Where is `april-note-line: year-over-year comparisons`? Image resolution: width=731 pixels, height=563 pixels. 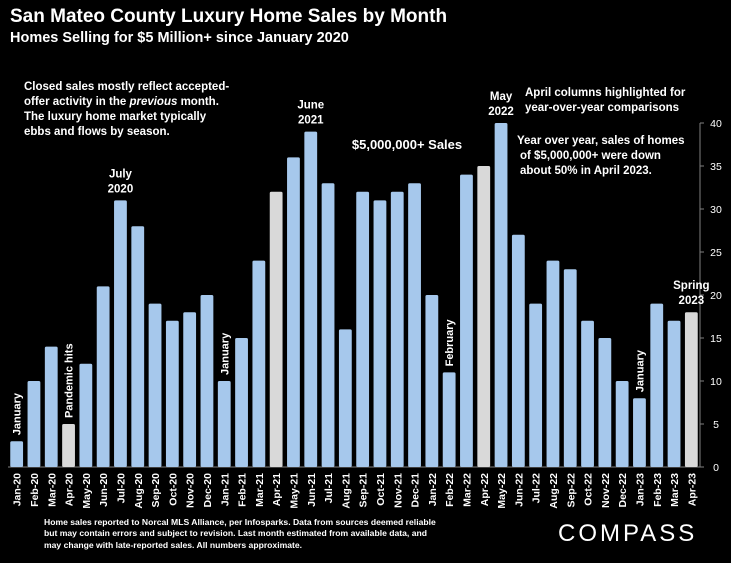
april-note-line: year-over-year comparisons is located at coordinates (602, 108).